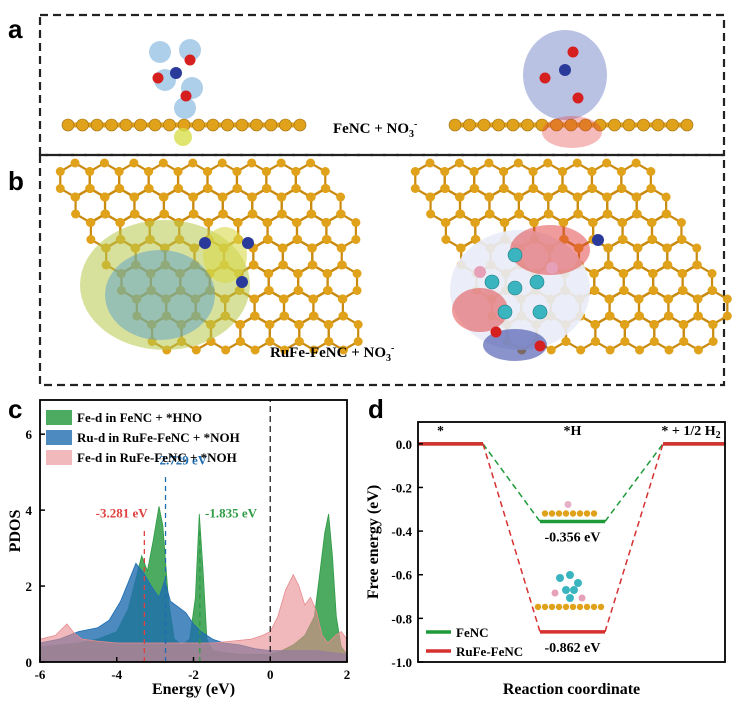 The image size is (735, 711). What do you see at coordinates (718, 435) in the screenshot?
I see `state-label-subscript: 2` at bounding box center [718, 435].